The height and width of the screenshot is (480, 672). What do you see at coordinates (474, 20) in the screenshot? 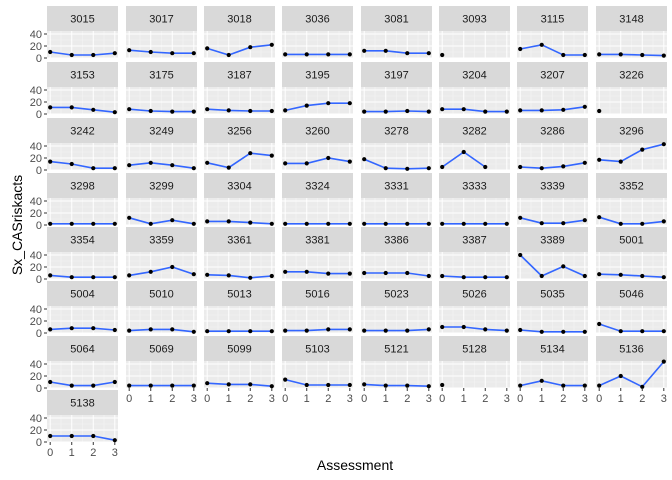
I see `facet-label: 3093` at bounding box center [474, 20].